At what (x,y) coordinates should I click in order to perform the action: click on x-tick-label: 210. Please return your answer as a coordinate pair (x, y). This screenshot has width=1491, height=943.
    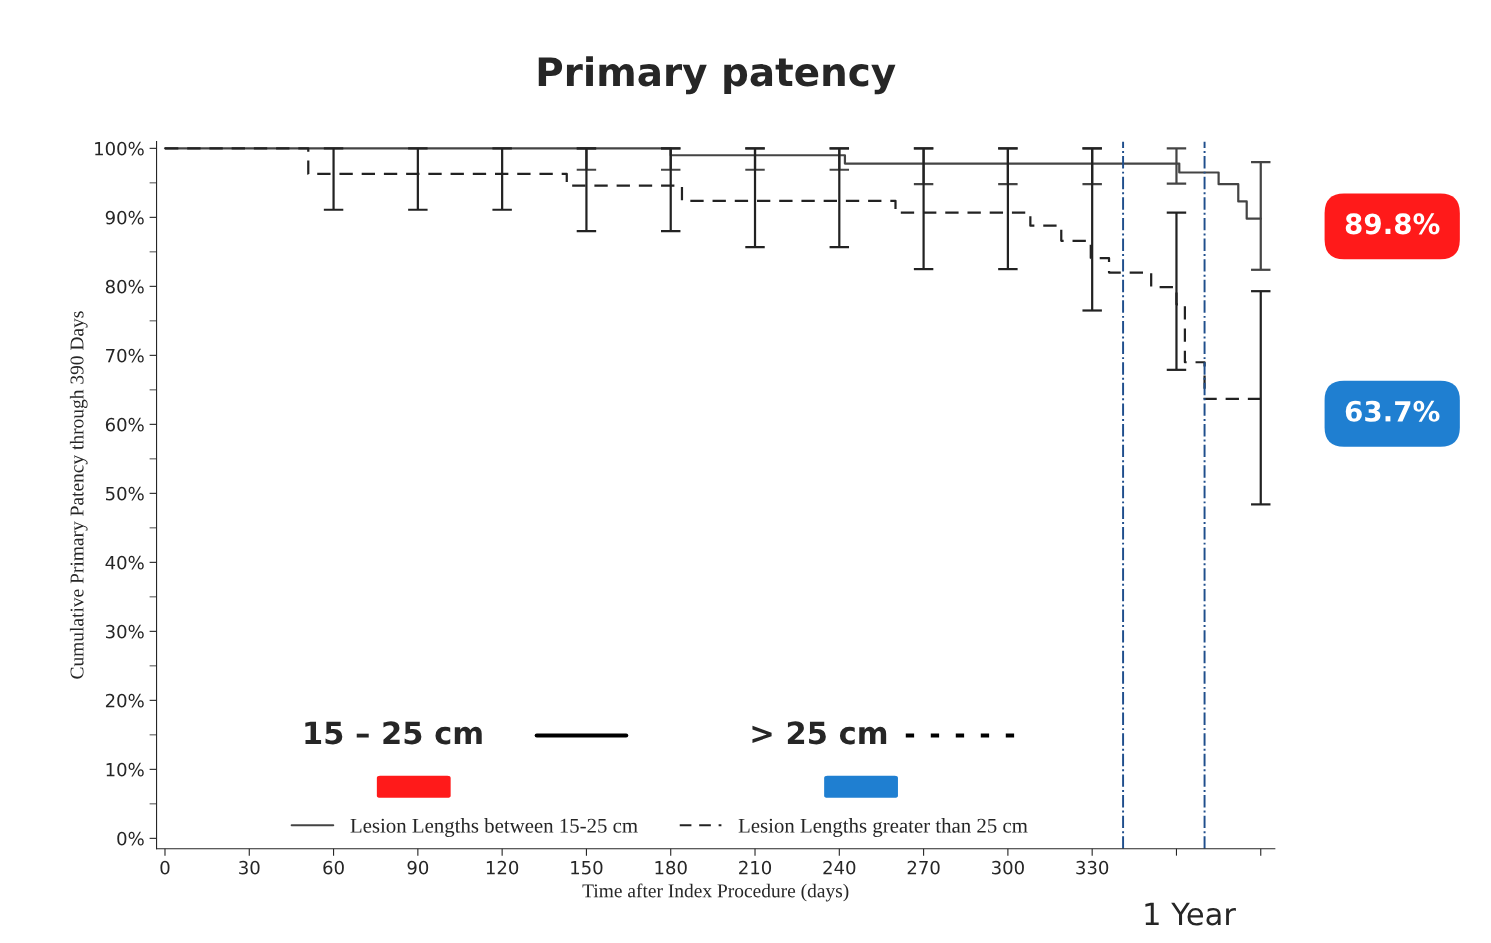
    Looking at the image, I should click on (755, 867).